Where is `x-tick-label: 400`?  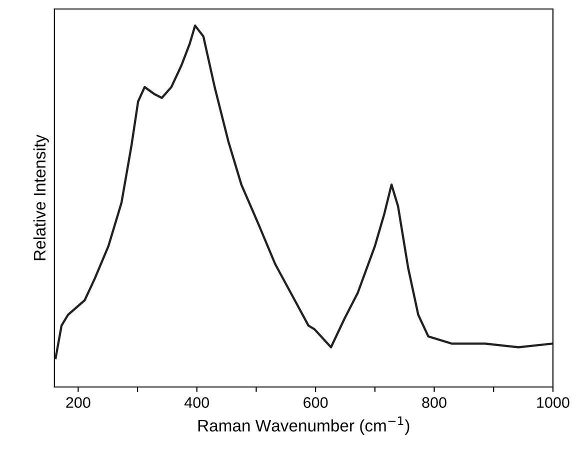 x-tick-label: 400 is located at coordinates (197, 402).